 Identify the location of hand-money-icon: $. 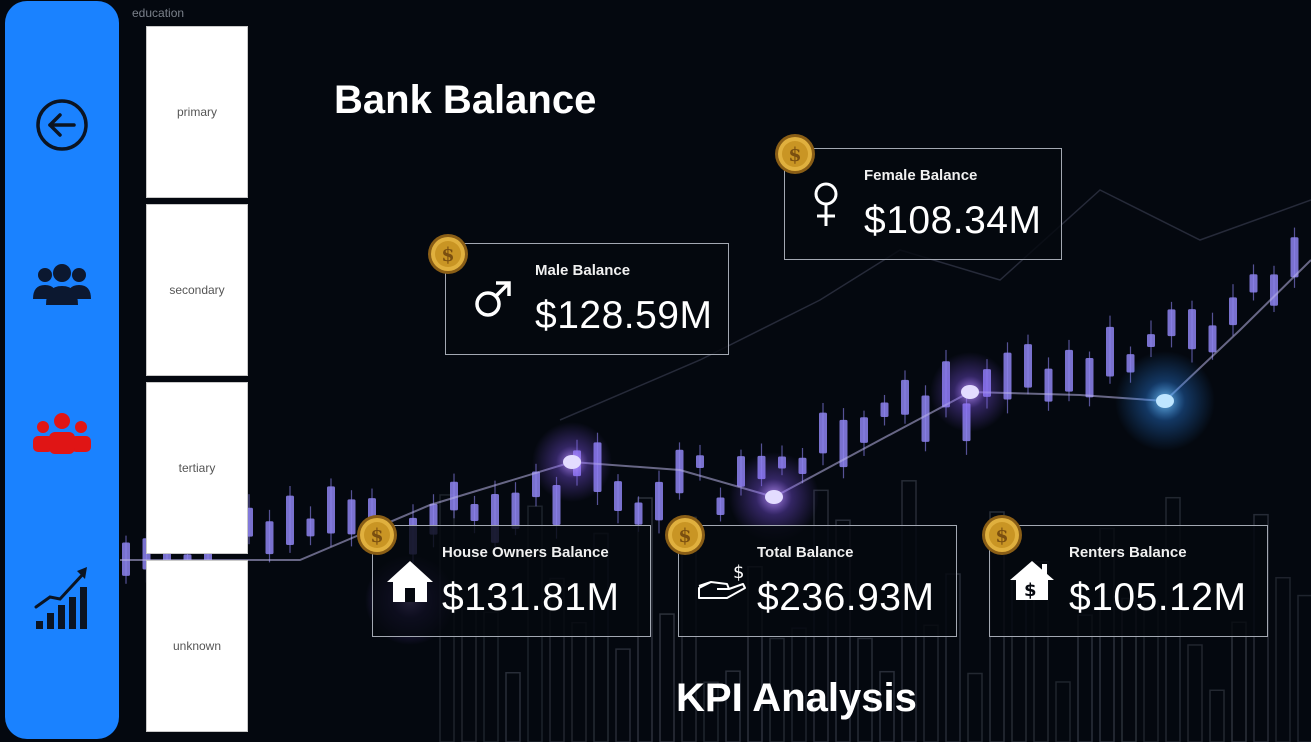
(722, 580).